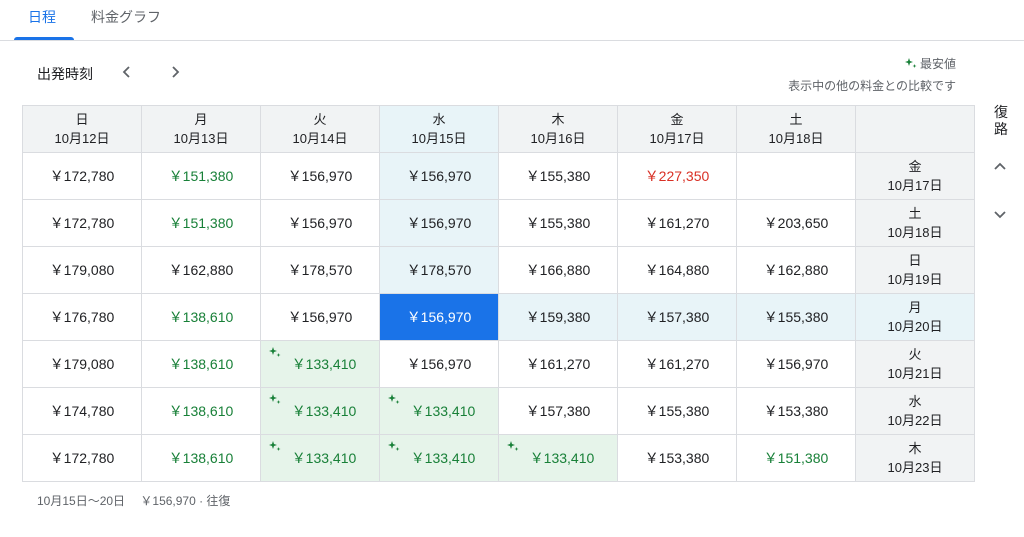  What do you see at coordinates (915, 213) in the screenshot?
I see `return-weekday: 土` at bounding box center [915, 213].